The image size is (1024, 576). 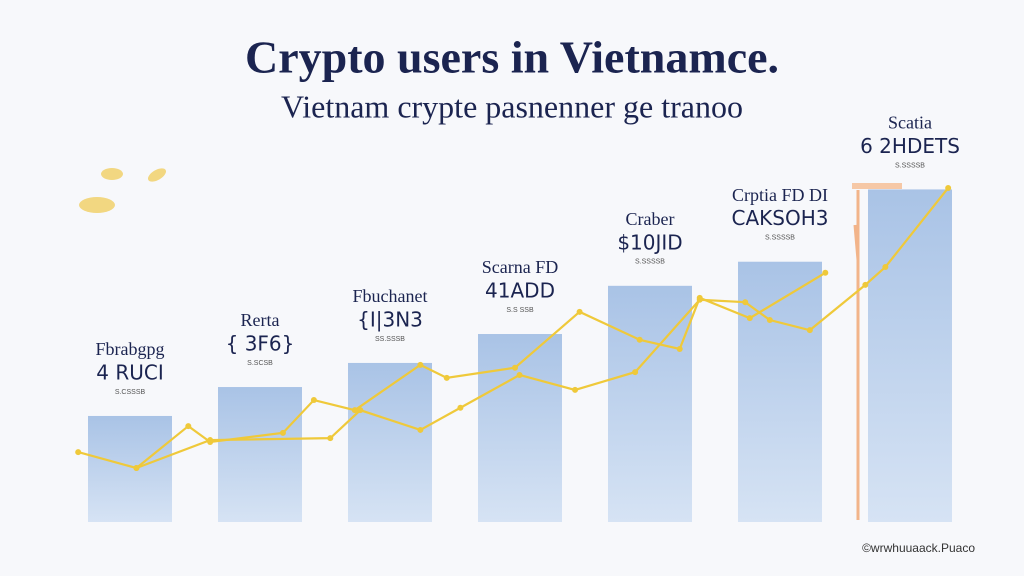 What do you see at coordinates (910, 146) in the screenshot?
I see `bar-label: 6 2HDETS` at bounding box center [910, 146].